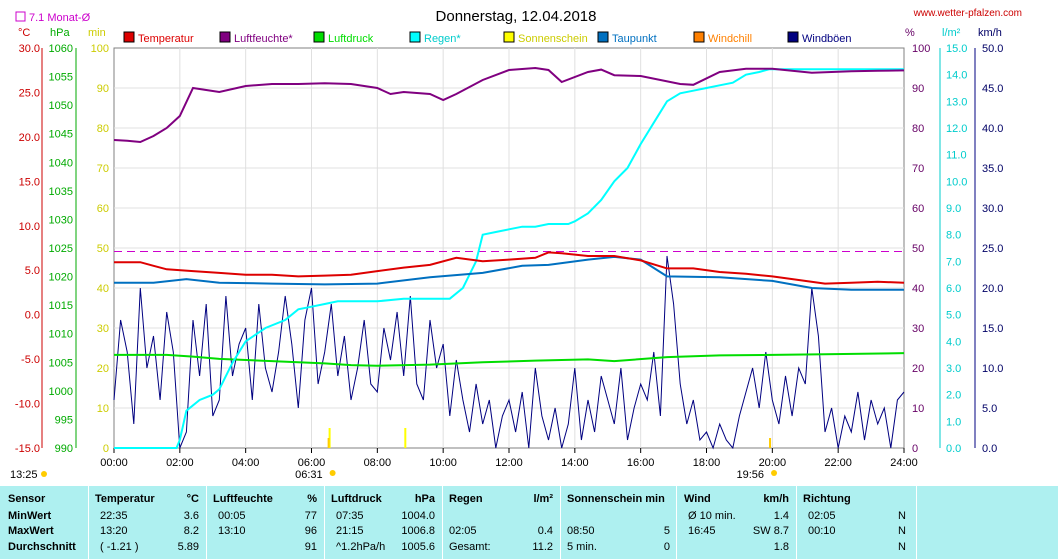 This screenshot has width=1058, height=559. What do you see at coordinates (106, 449) in the screenshot?
I see `sunshine-axis-tick-label: 0` at bounding box center [106, 449].